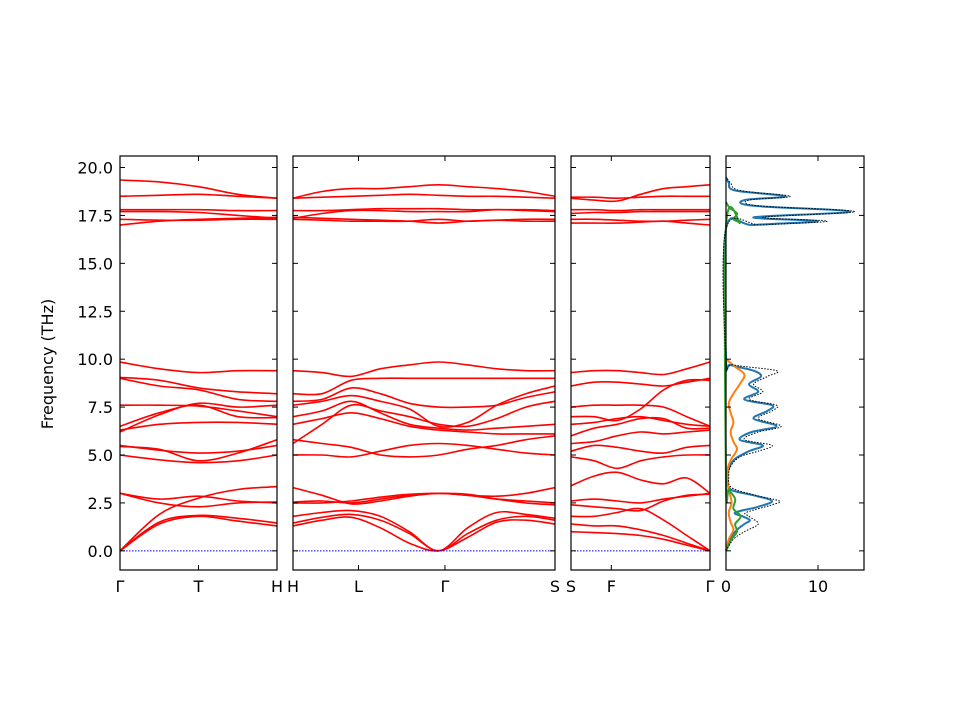 This screenshot has width=960, height=720. I want to click on xtick-label-2-2: Γ, so click(710, 586).